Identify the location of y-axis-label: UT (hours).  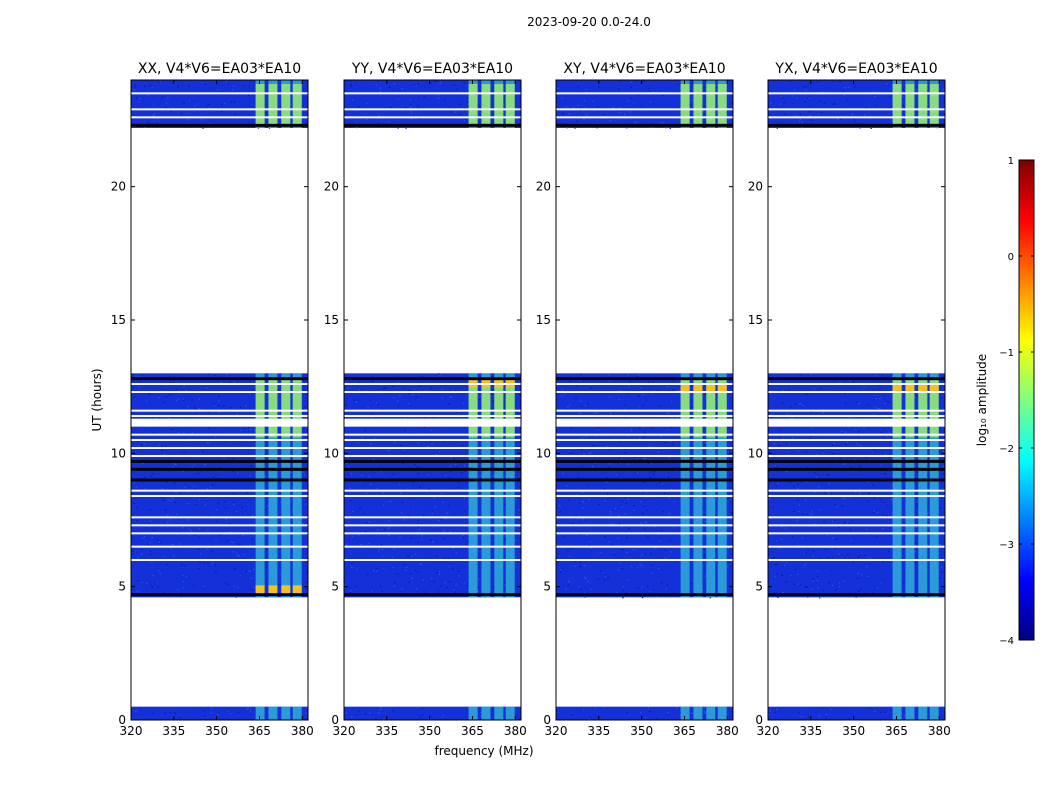
(97, 399).